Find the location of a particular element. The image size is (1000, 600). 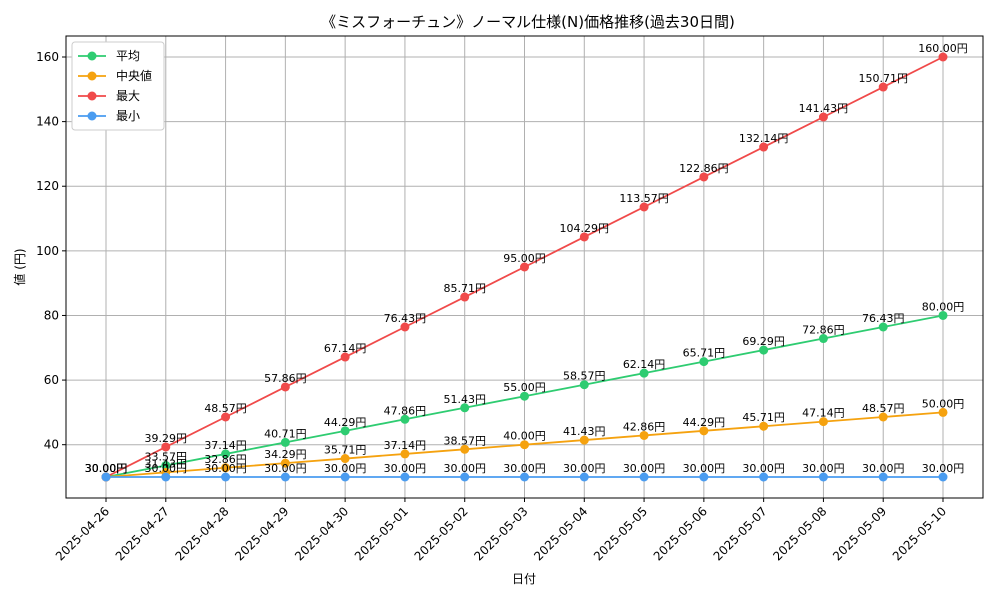

y-tick-label: 80 is located at coordinates (51, 315).